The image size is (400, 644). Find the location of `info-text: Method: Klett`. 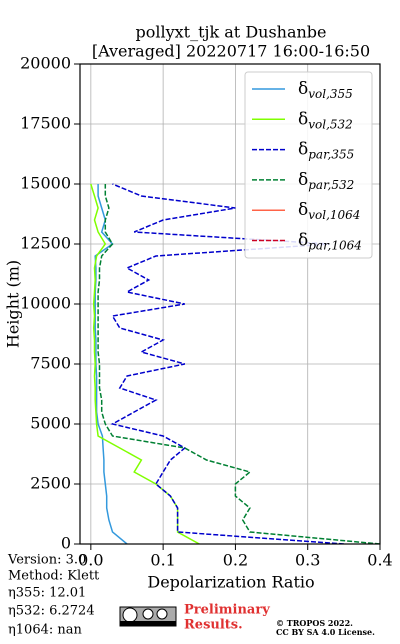

info-text: Method: Klett is located at coordinates (54, 576).